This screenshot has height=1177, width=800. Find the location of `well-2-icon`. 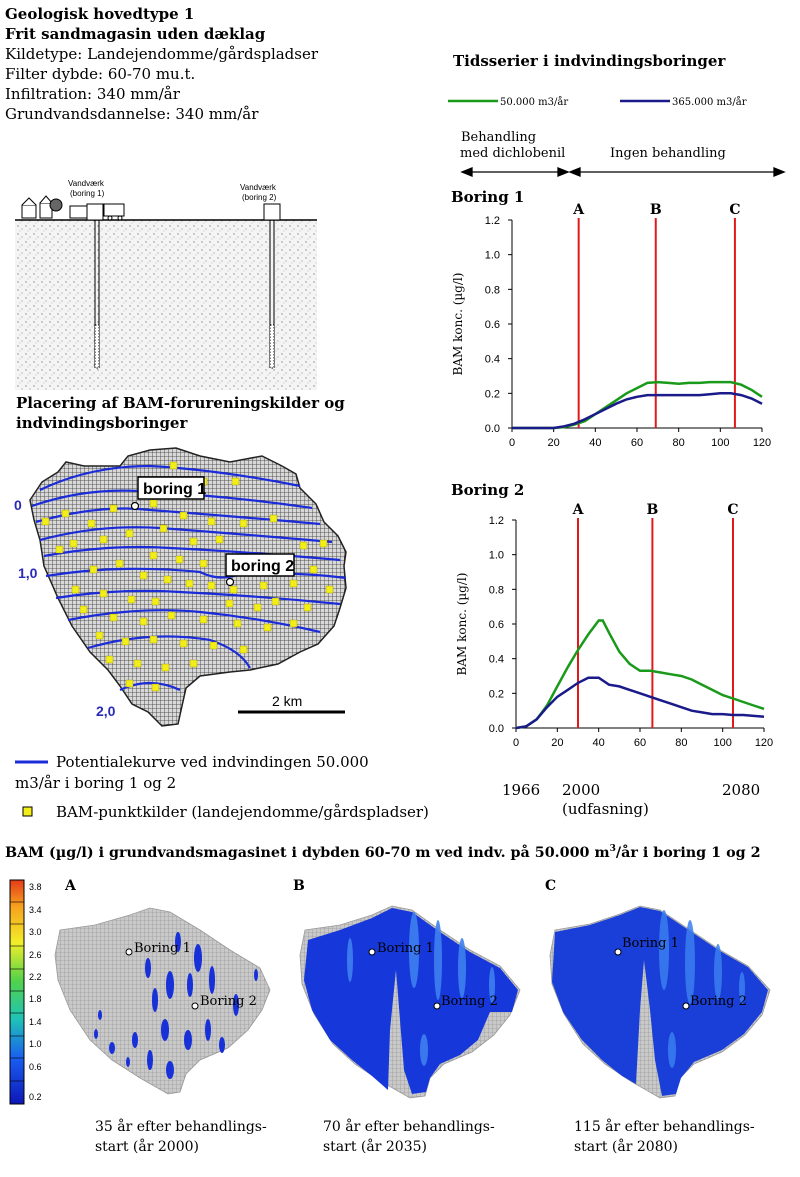

well-2-icon is located at coordinates (272, 286).